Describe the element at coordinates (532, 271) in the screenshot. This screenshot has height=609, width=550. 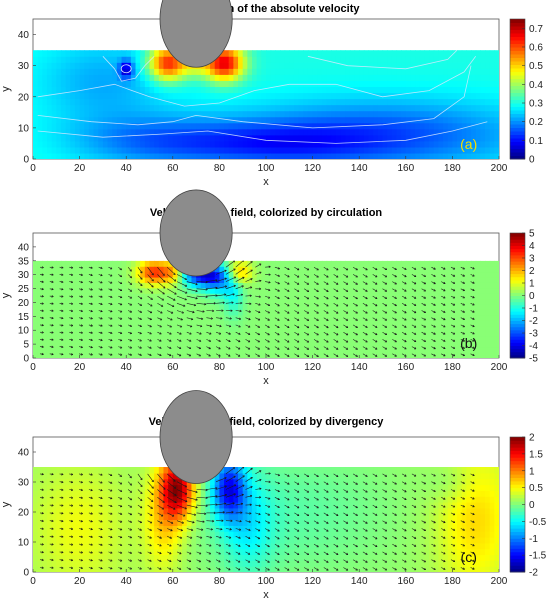
I see `colorbar-tick-label: 2` at that location.